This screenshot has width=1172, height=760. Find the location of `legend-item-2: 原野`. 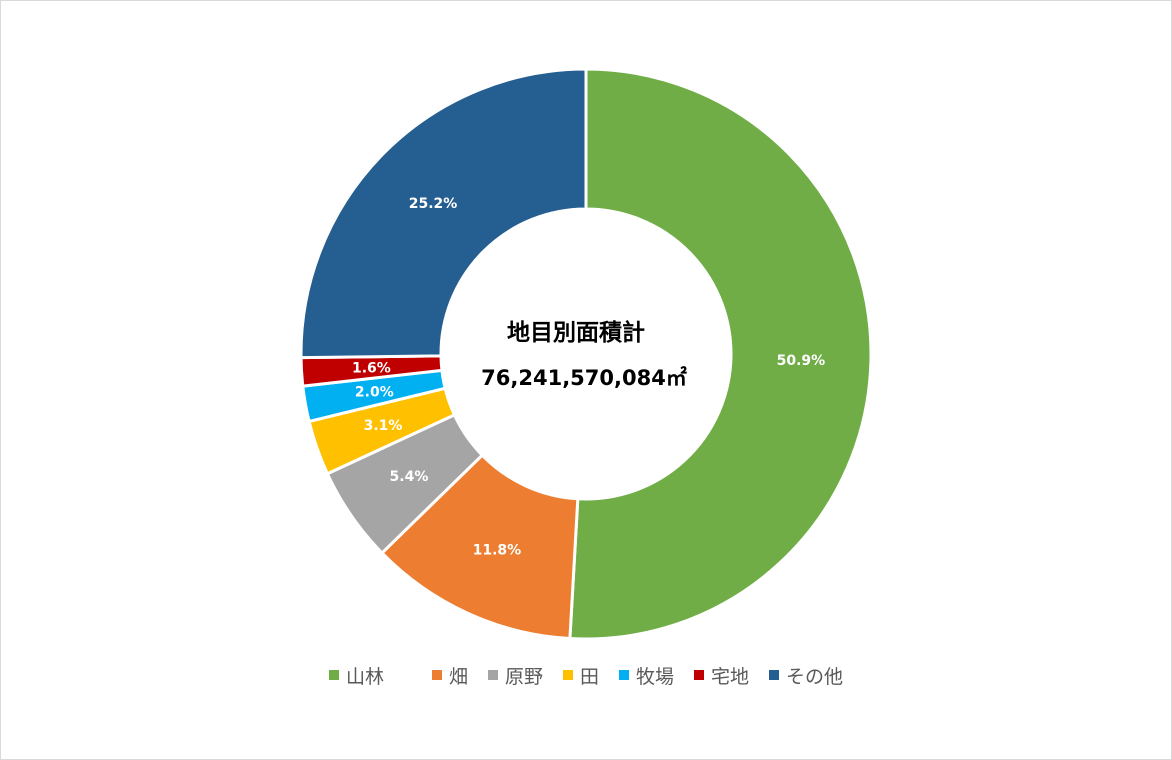

legend-item-2: 原野 is located at coordinates (515, 675).